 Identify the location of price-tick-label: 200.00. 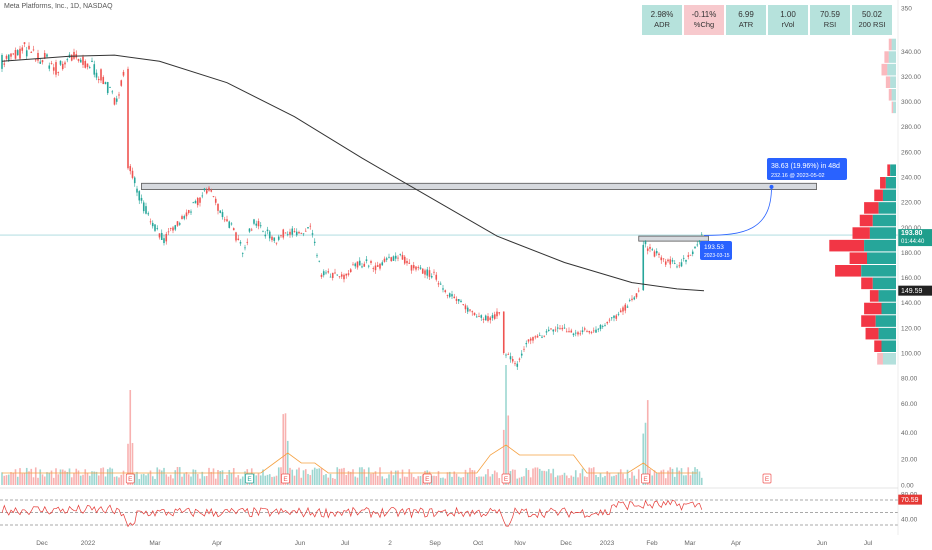
(911, 228).